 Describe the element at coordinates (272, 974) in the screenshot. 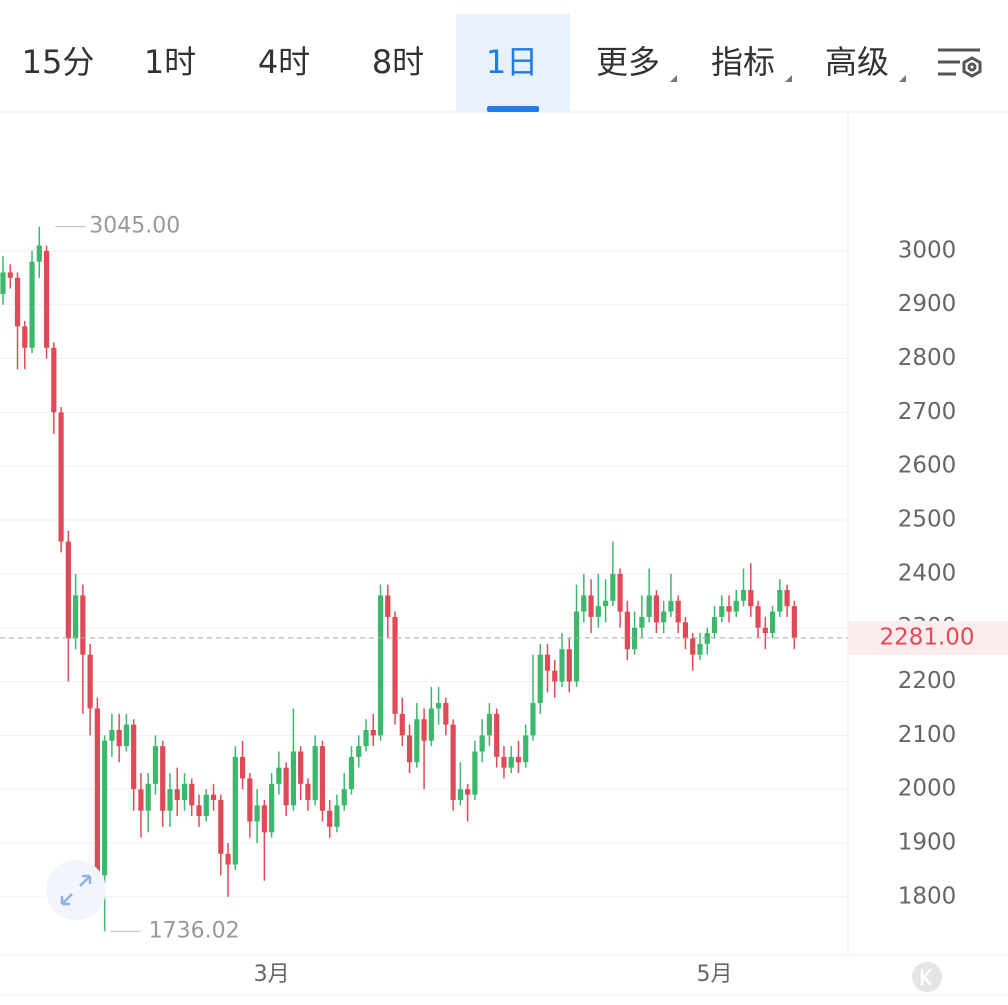

I see `x-tick-label: 3月` at that location.